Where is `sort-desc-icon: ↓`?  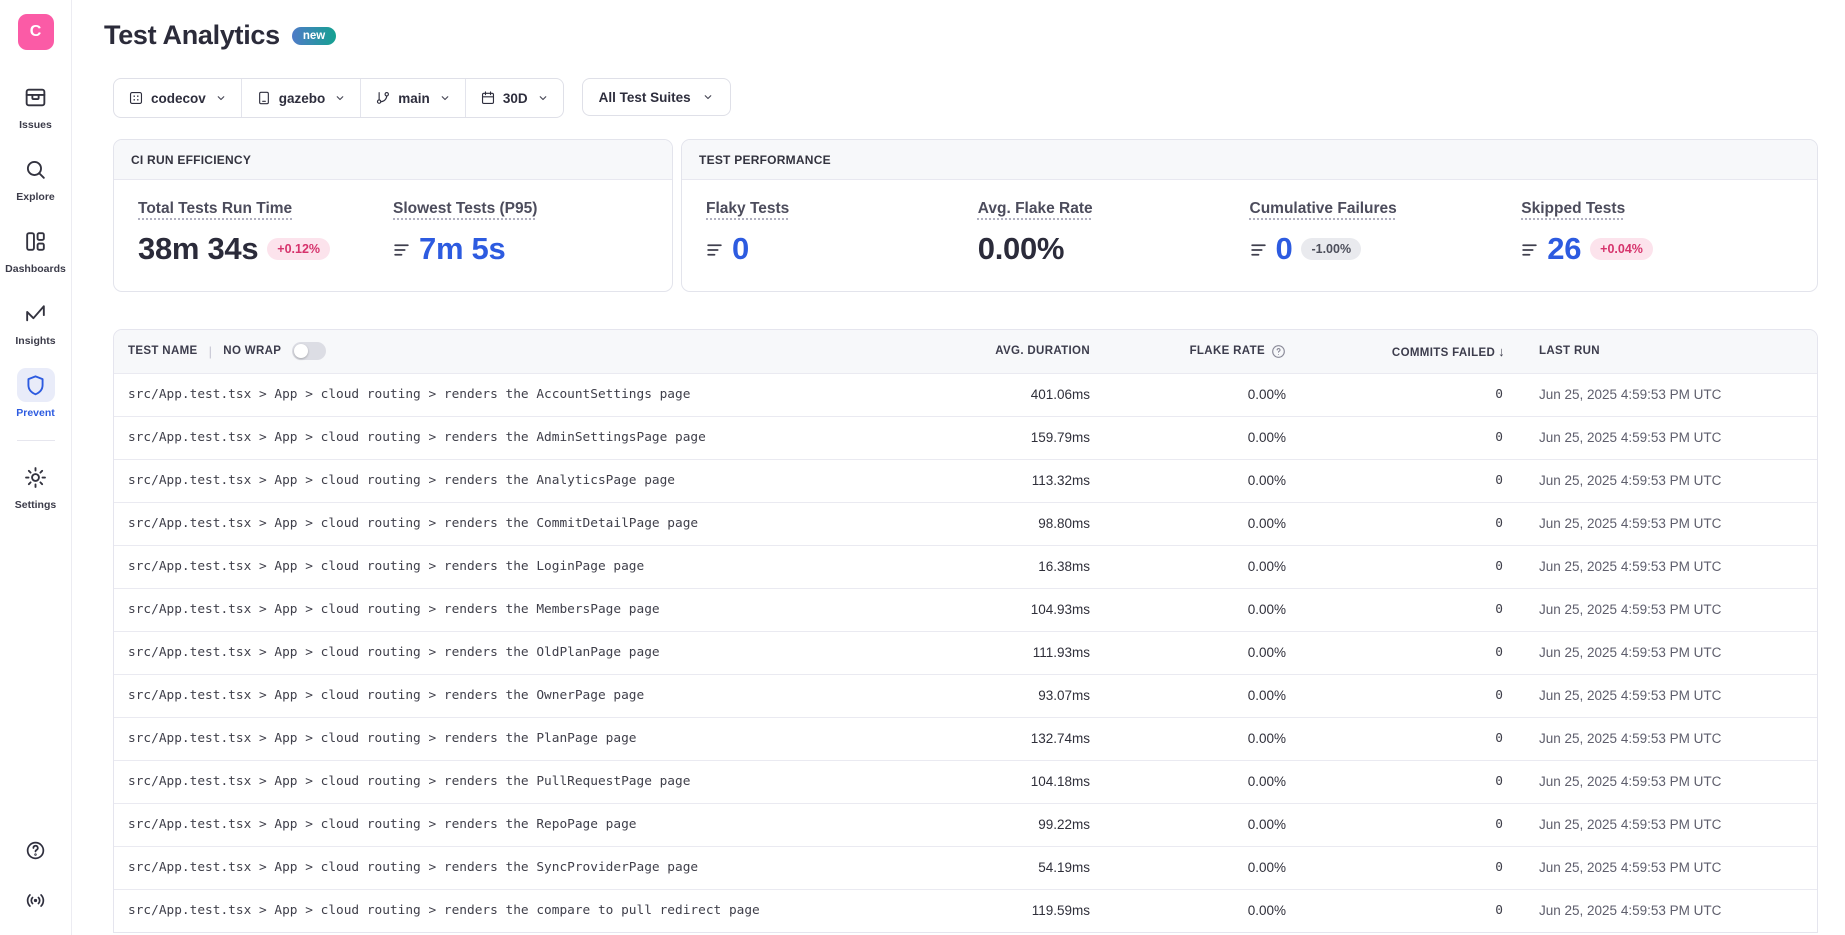
sort-desc-icon: ↓ is located at coordinates (1501, 351).